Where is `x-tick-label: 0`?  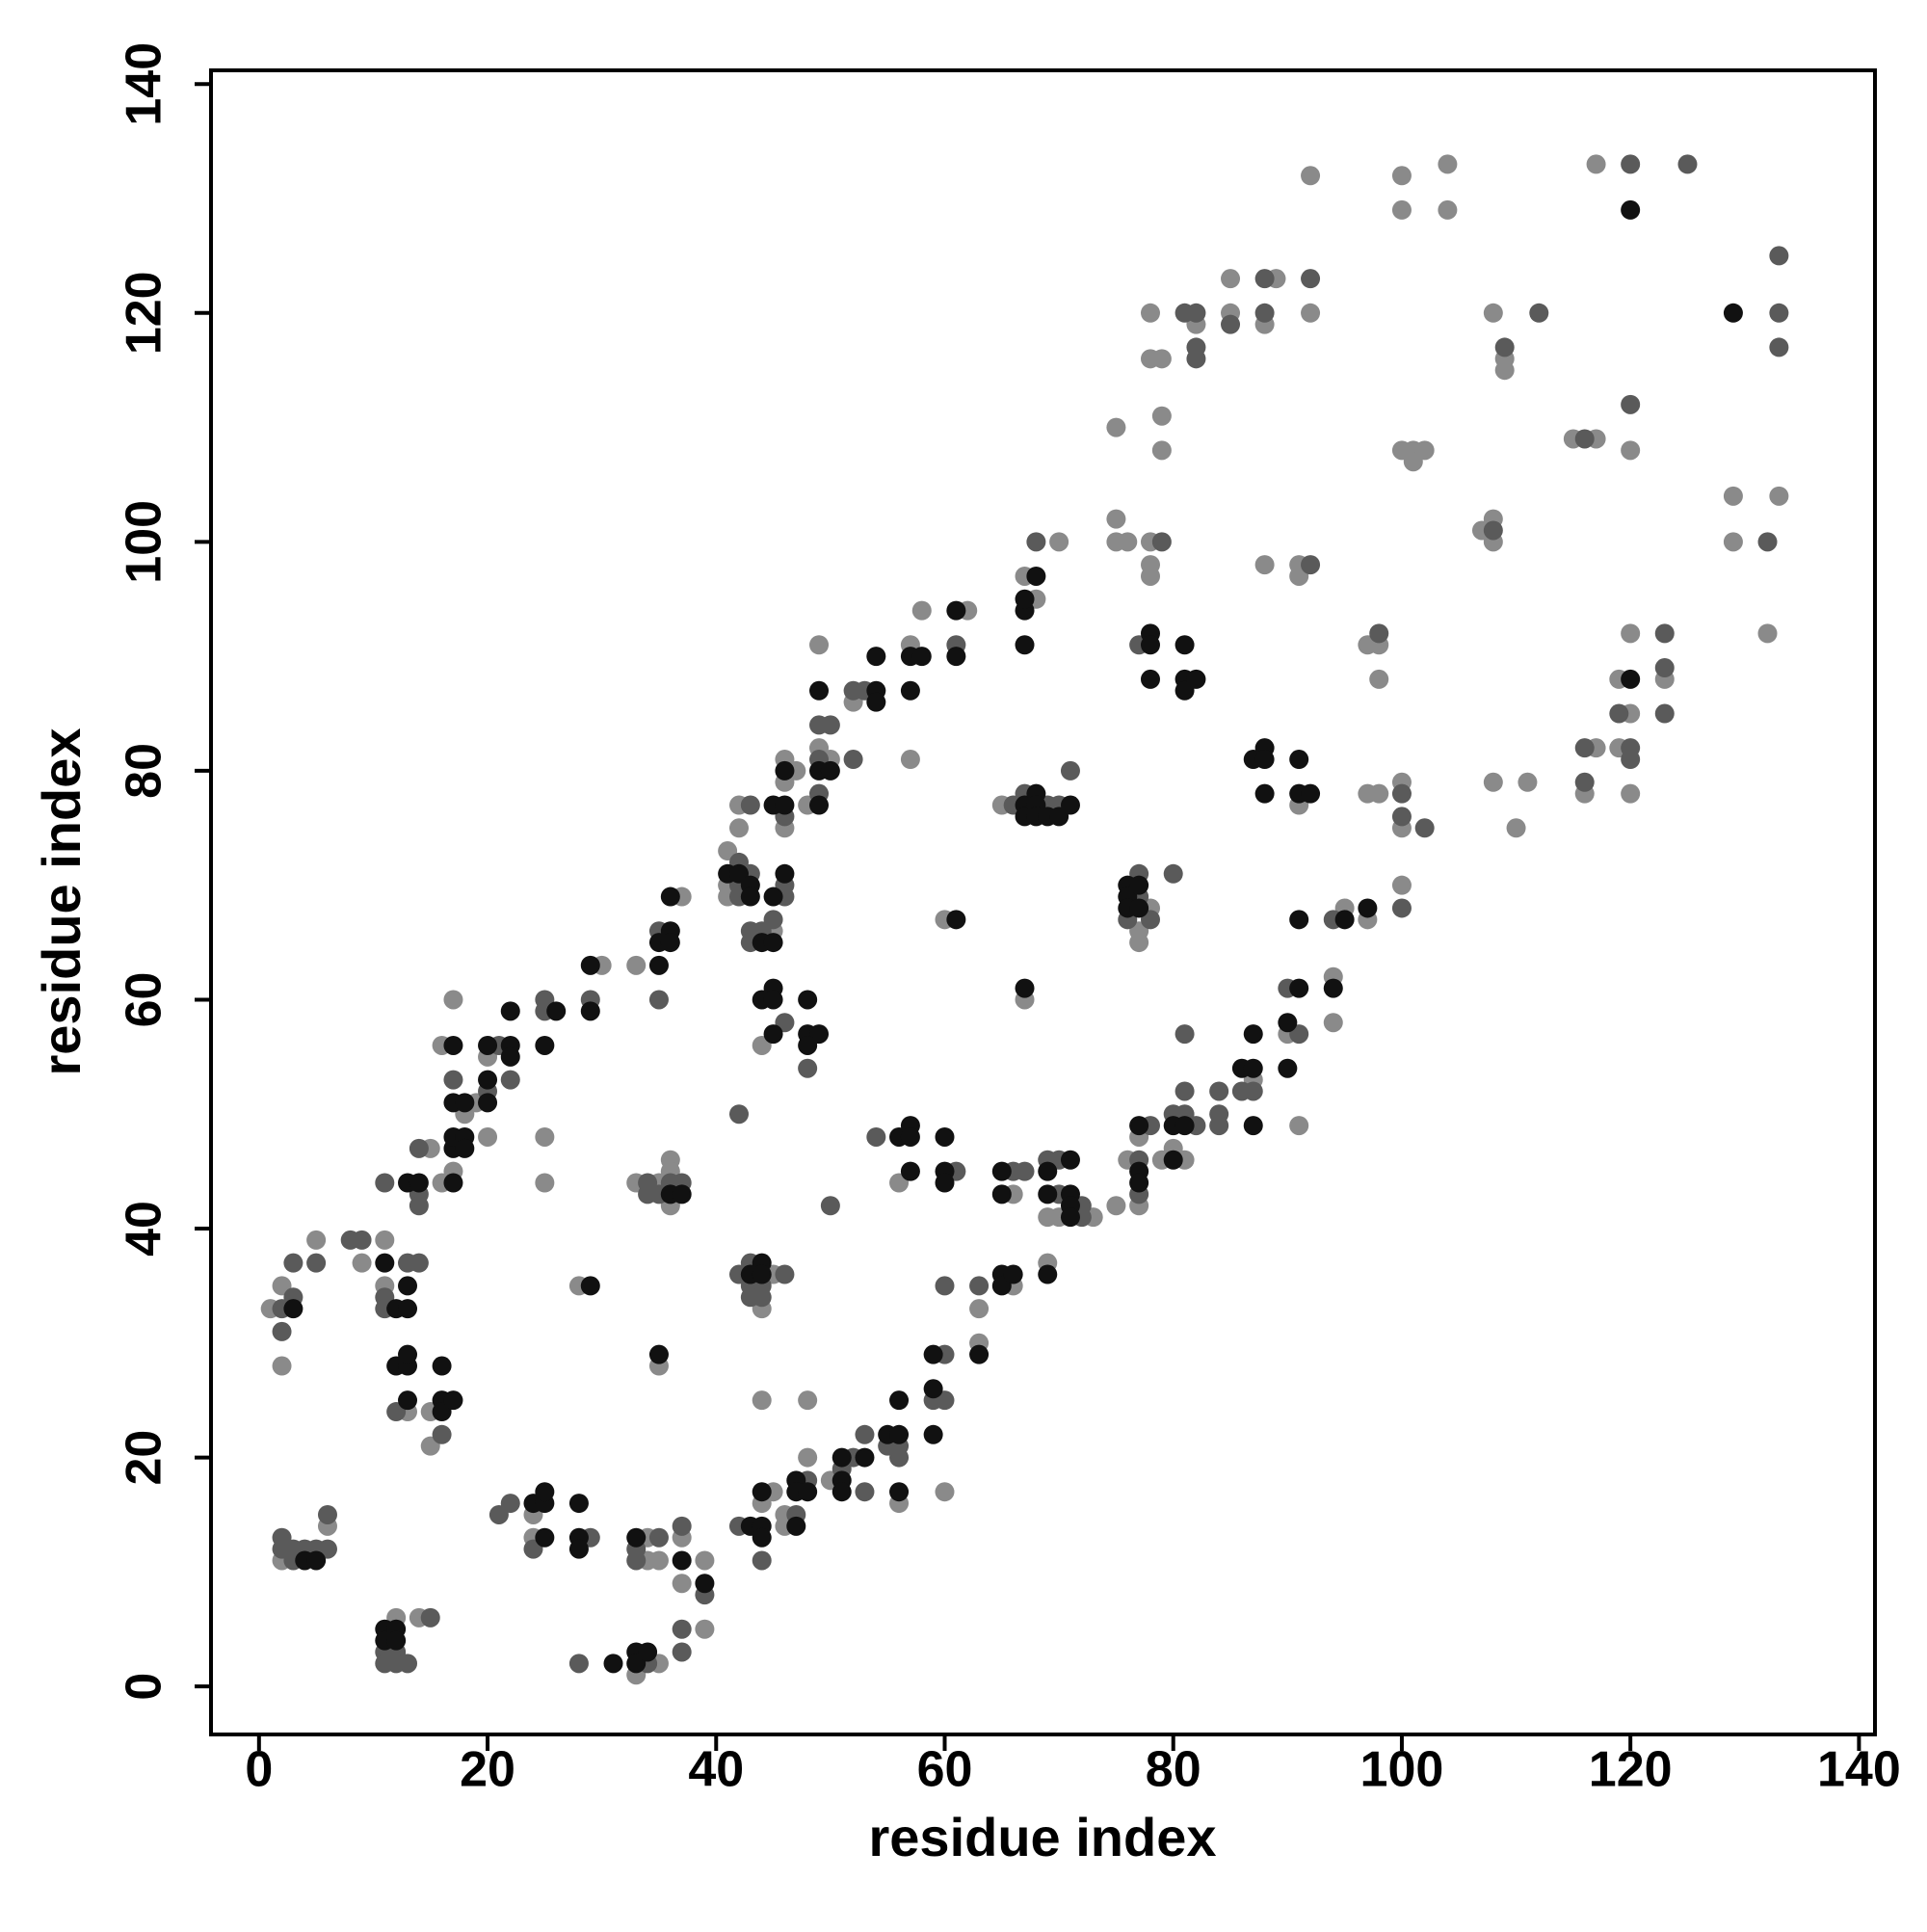
x-tick-label: 0 is located at coordinates (259, 1770).